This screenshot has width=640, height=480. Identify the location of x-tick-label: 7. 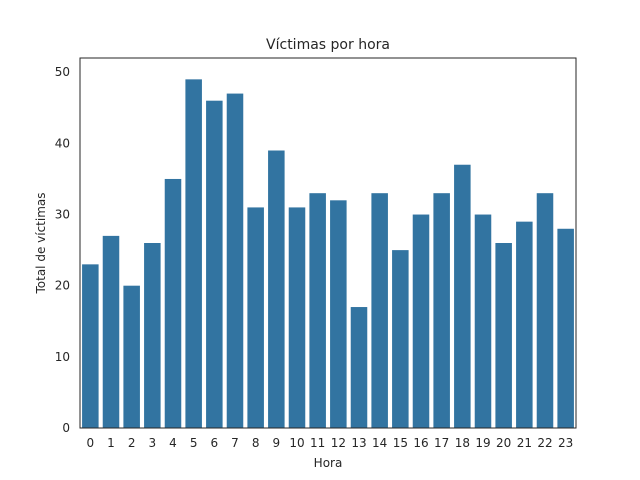
(235, 443).